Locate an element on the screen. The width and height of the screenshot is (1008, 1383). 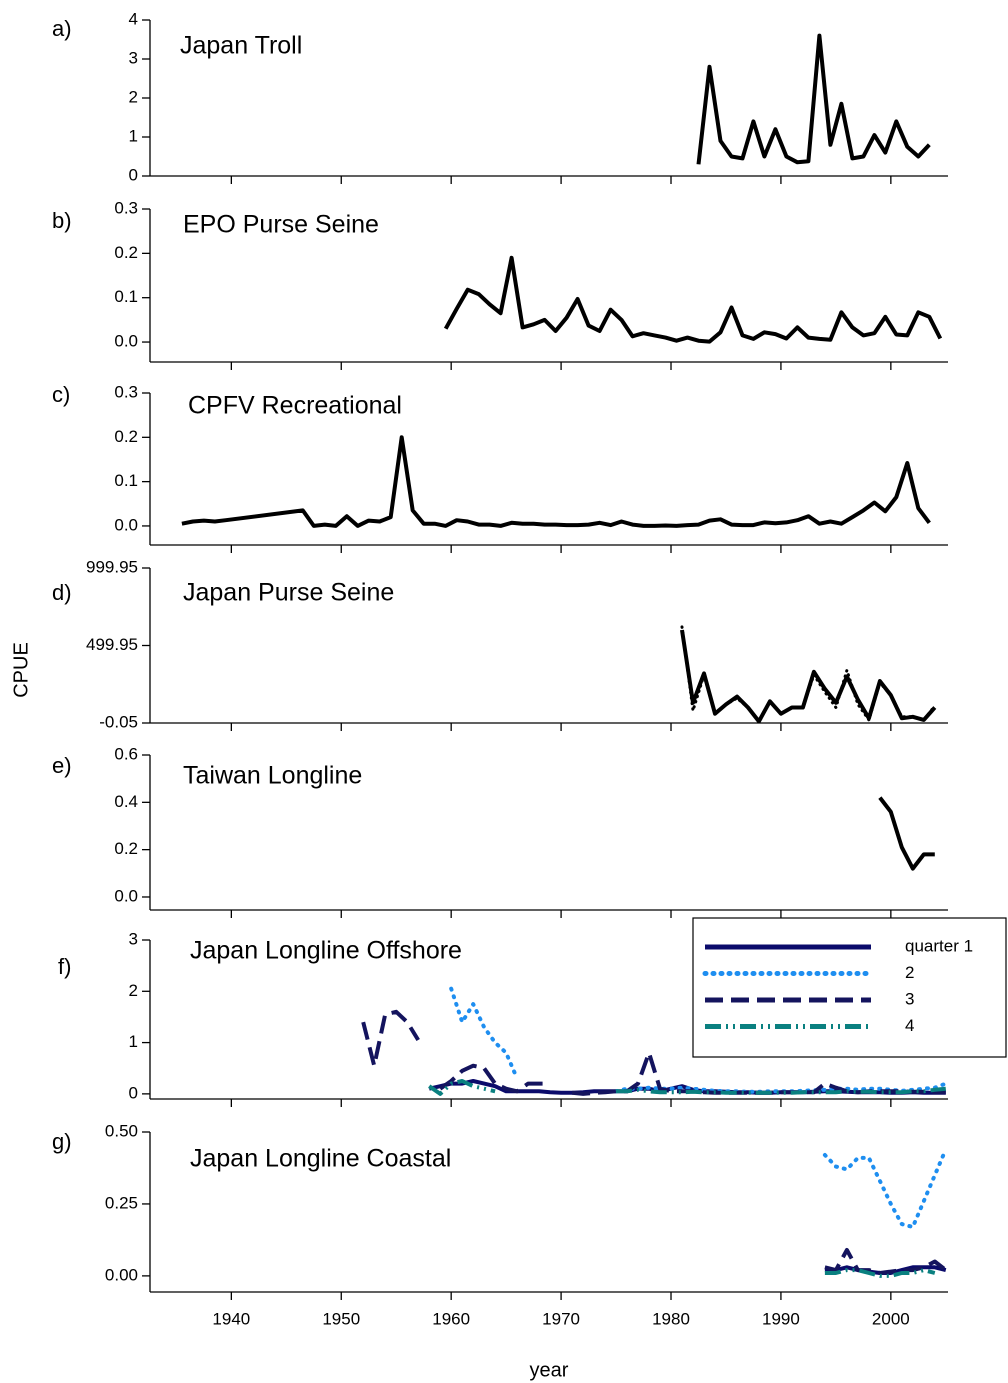
panel-label: g) is located at coordinates (62, 1141).